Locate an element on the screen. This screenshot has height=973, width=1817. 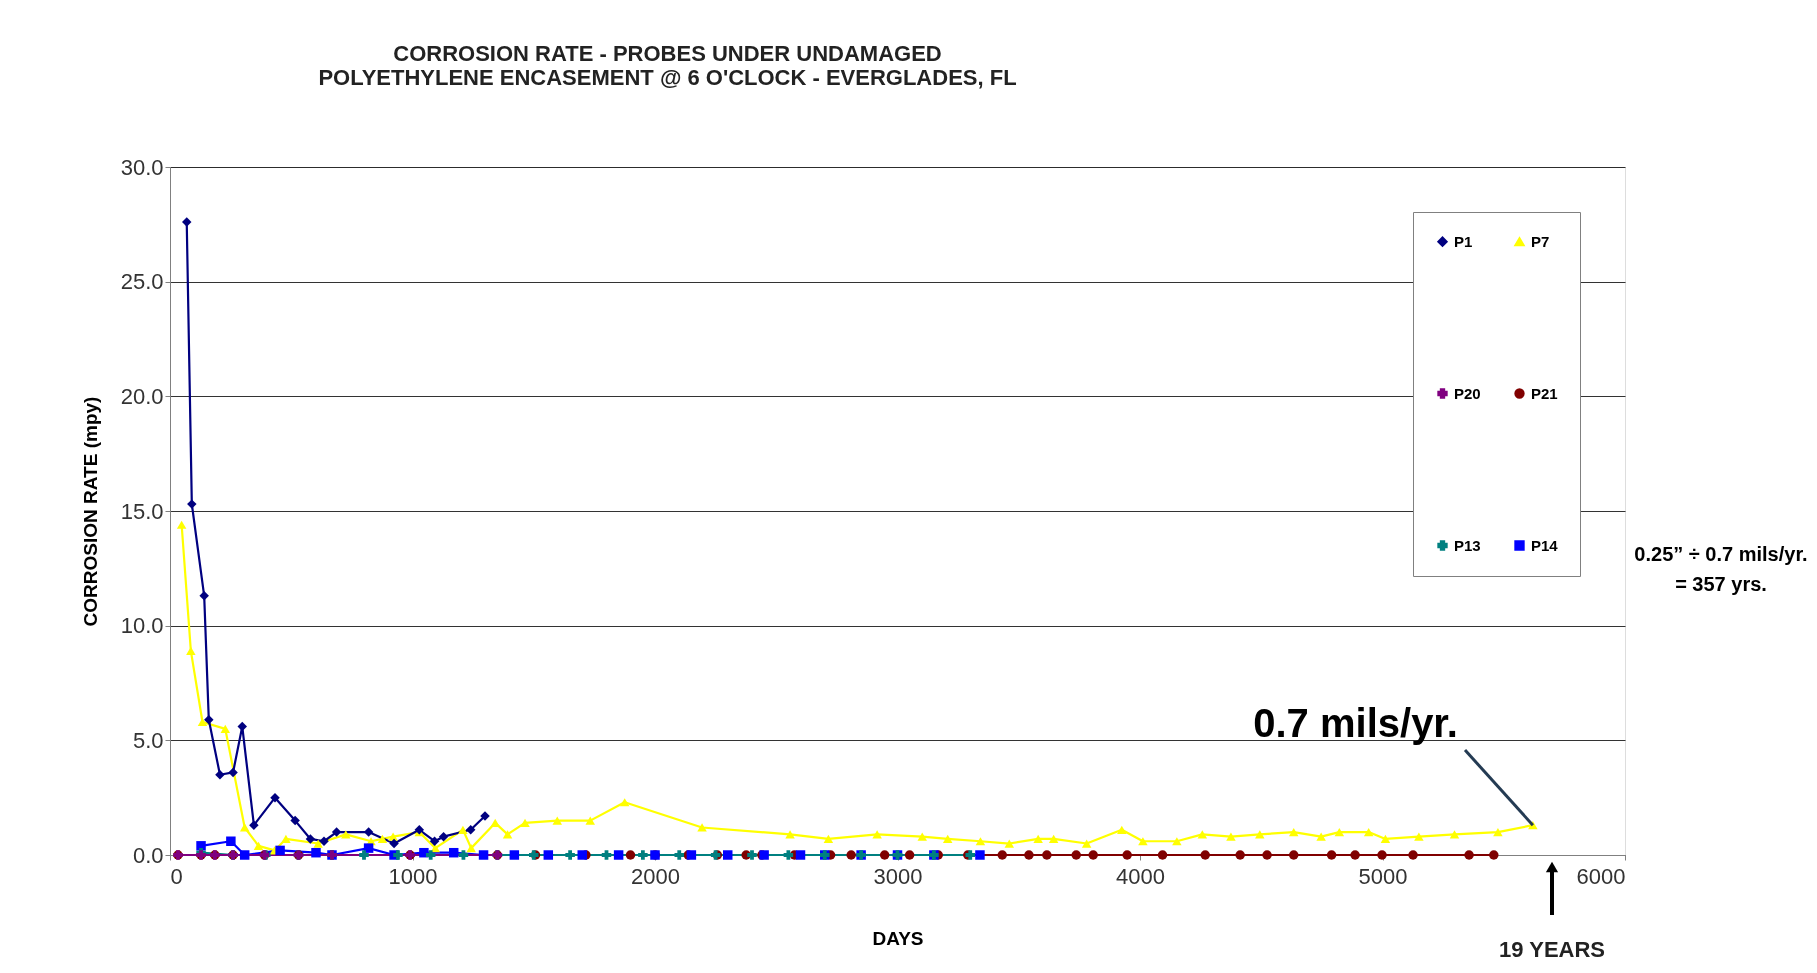
legend-label: P1 is located at coordinates (1463, 241).